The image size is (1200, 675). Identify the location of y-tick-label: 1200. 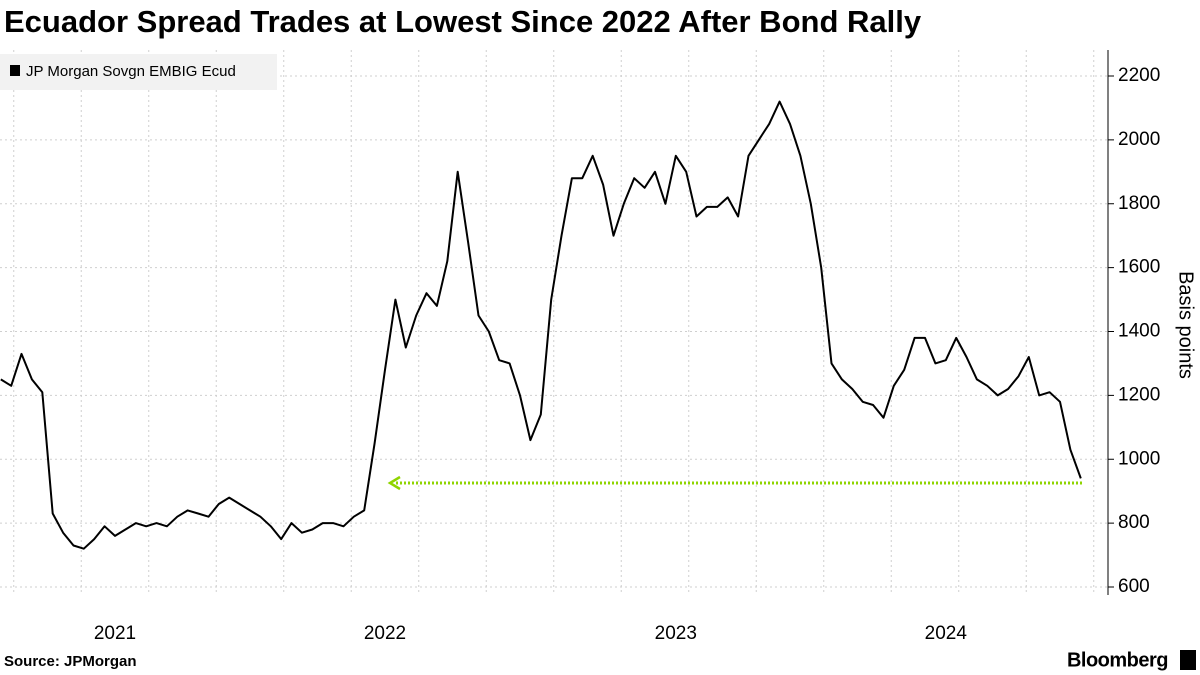
(1139, 394).